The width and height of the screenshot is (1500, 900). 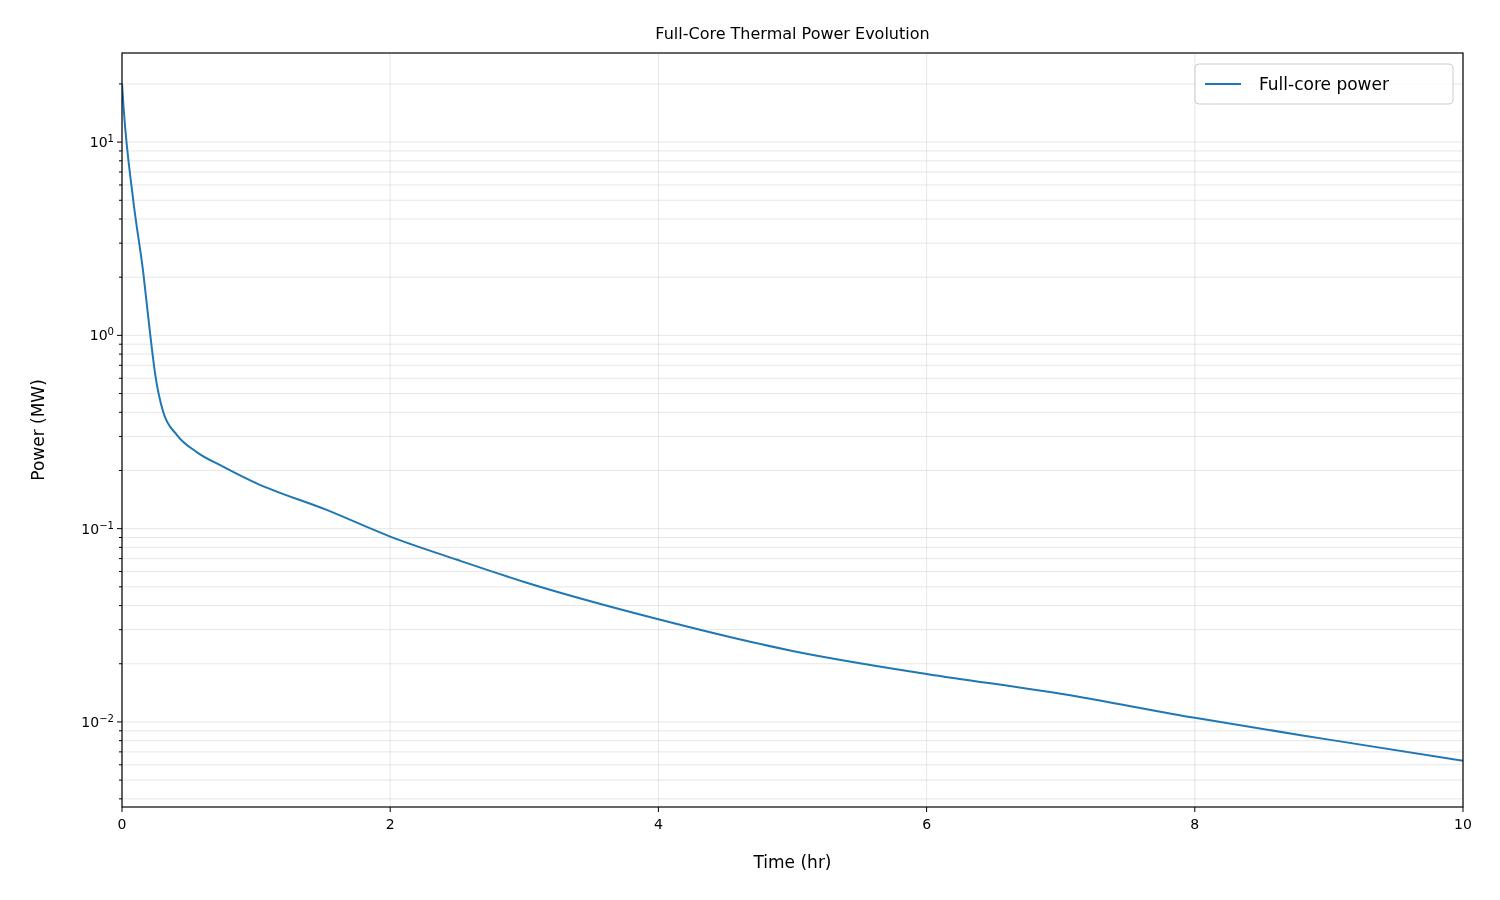 What do you see at coordinates (658, 824) in the screenshot?
I see `x-tick-label: 4` at bounding box center [658, 824].